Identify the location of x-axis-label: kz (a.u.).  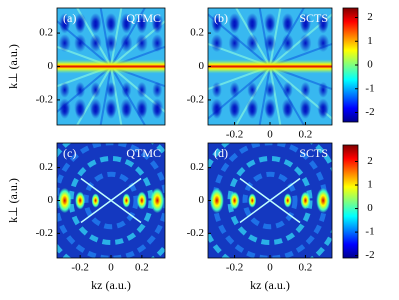
(270, 285).